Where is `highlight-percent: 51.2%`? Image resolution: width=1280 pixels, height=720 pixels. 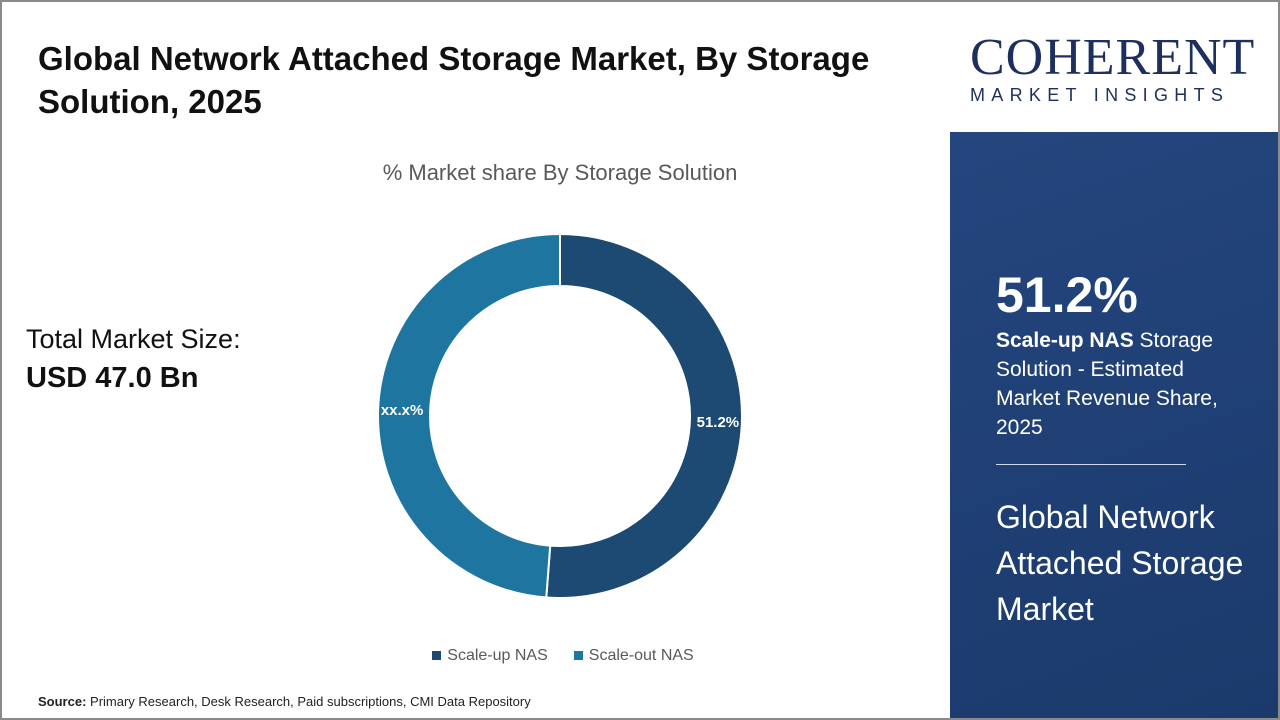
highlight-percent: 51.2% is located at coordinates (1067, 295).